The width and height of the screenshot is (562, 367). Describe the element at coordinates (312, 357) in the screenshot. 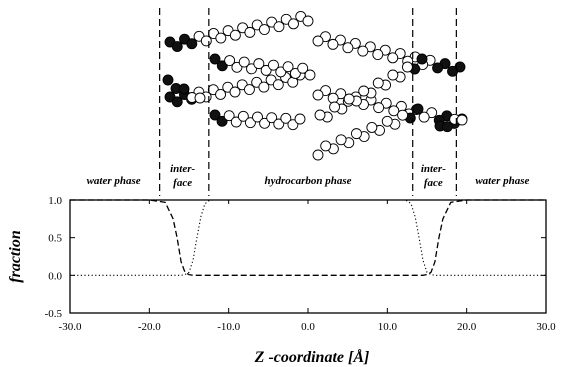

I see `x-axis-label: Z -coordinate [Å]` at that location.